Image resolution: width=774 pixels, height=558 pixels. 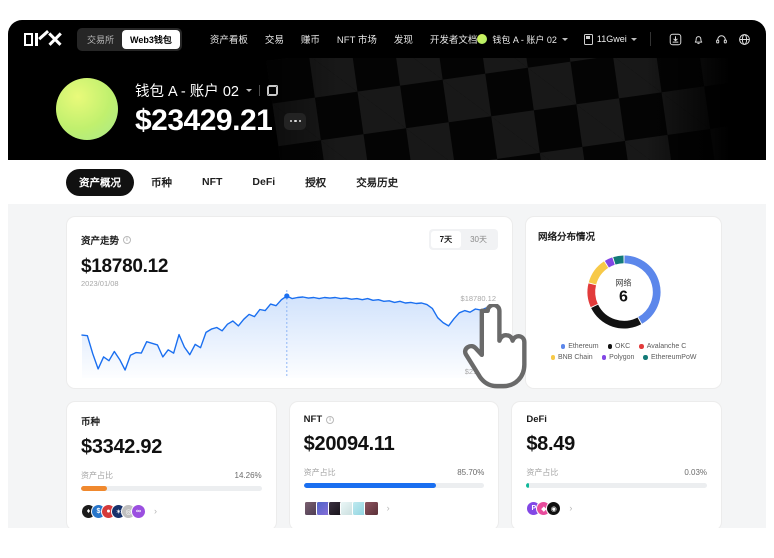 What do you see at coordinates (622, 357) in the screenshot?
I see `legend-label: Polygon` at bounding box center [622, 357].